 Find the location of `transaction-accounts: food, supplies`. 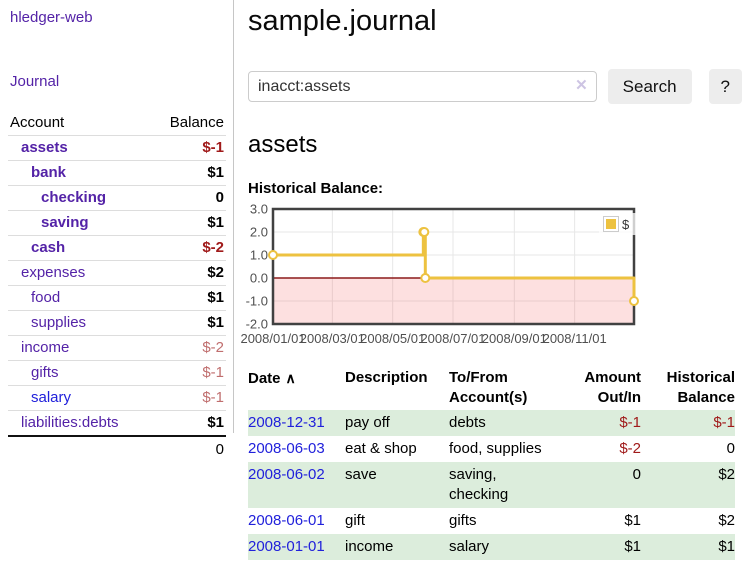

transaction-accounts: food, supplies is located at coordinates (495, 448).